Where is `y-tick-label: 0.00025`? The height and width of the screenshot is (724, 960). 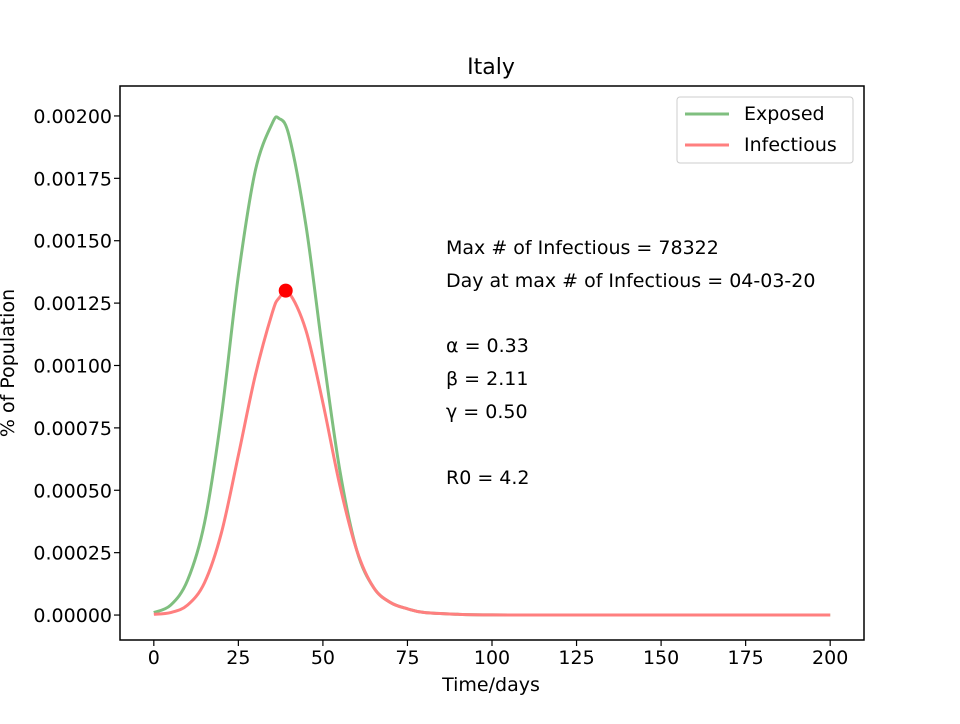
y-tick-label: 0.00025 is located at coordinates (72, 554).